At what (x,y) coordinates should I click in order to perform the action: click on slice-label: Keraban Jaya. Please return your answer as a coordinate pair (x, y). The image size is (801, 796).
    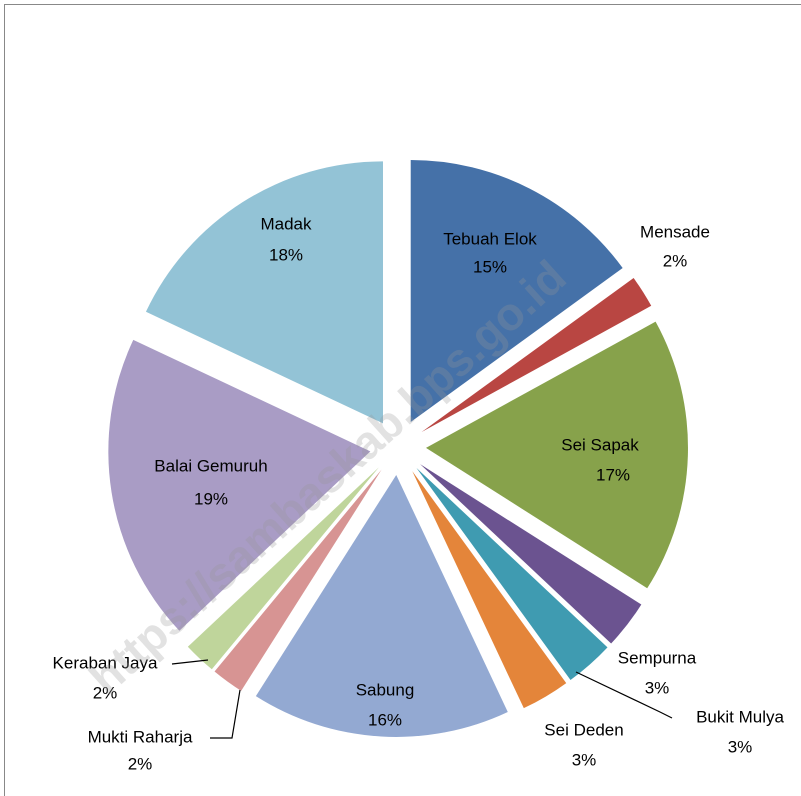
    Looking at the image, I should click on (105, 662).